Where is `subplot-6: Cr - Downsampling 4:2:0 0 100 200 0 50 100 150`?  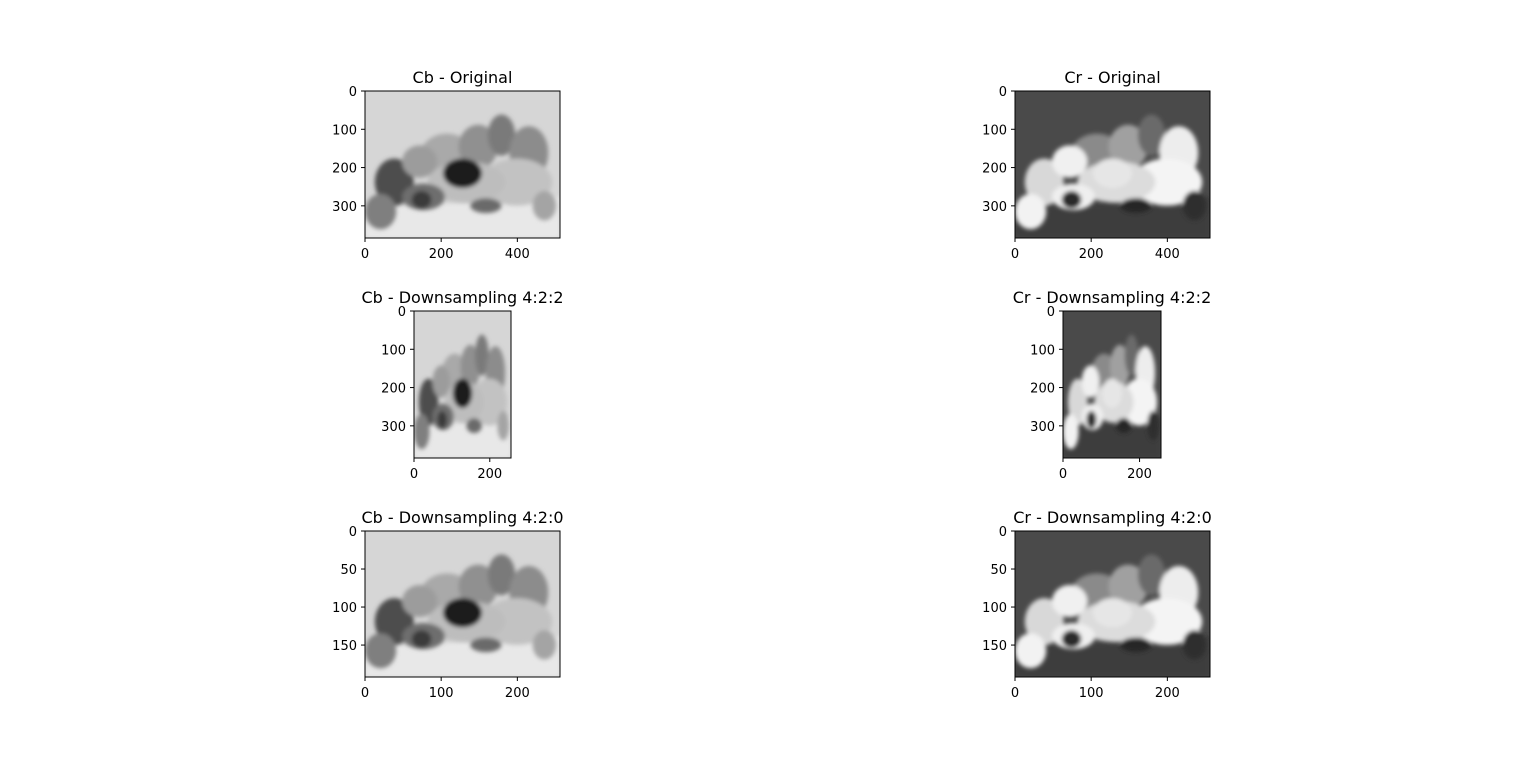 subplot-6: Cr - Downsampling 4:2:0 0 100 200 0 50 100 150 is located at coordinates (1097, 604).